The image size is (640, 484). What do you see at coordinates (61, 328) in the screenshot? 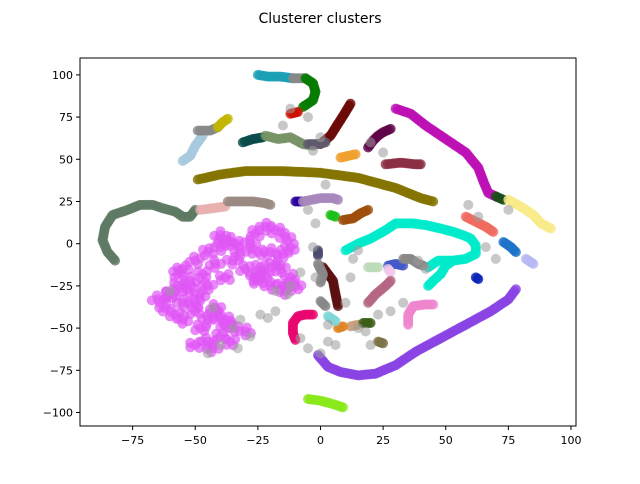
I see `y-tick-label: −50` at bounding box center [61, 328].